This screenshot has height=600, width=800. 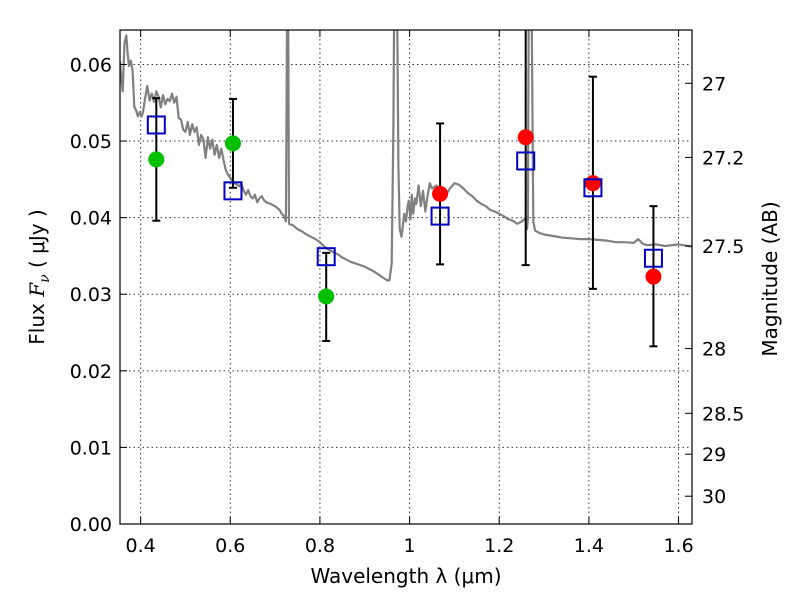 What do you see at coordinates (770, 278) in the screenshot?
I see `right-axis-label: Magnitude (AB)` at bounding box center [770, 278].